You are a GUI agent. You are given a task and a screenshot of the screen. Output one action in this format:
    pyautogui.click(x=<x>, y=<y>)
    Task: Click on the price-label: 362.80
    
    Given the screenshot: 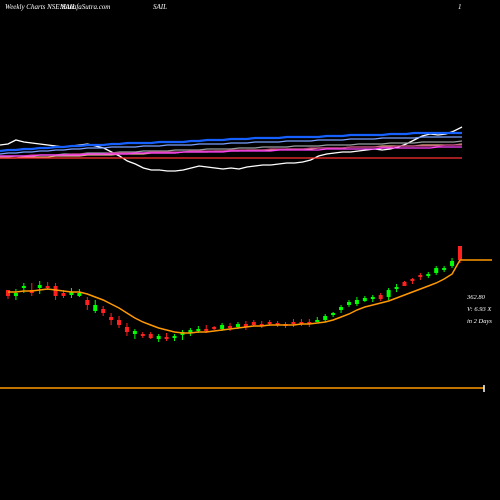 What is the action you would take?
    pyautogui.click(x=476, y=297)
    